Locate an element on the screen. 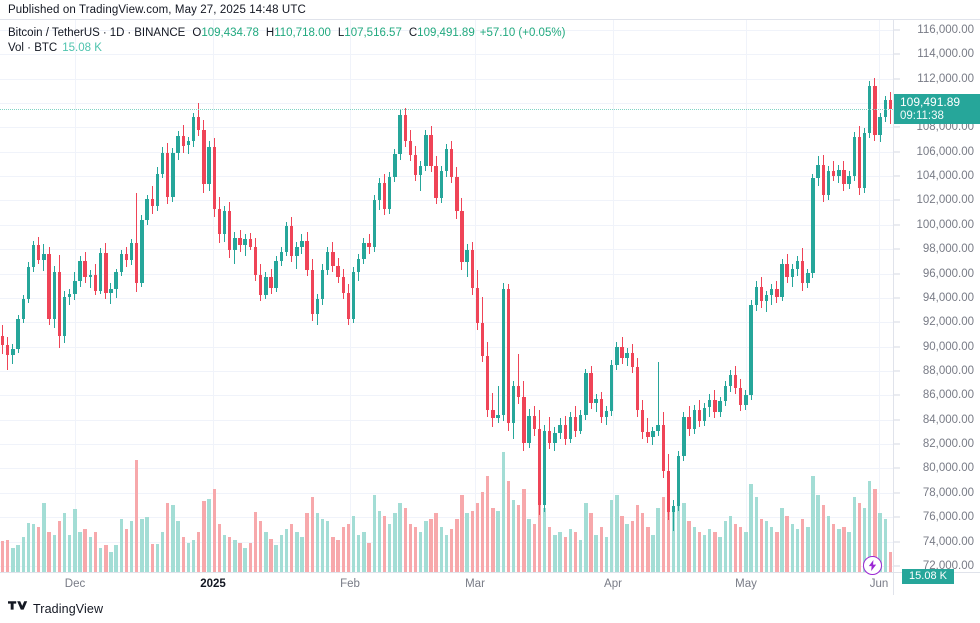 The width and height of the screenshot is (980, 623). legend-interval: 1D is located at coordinates (117, 33).